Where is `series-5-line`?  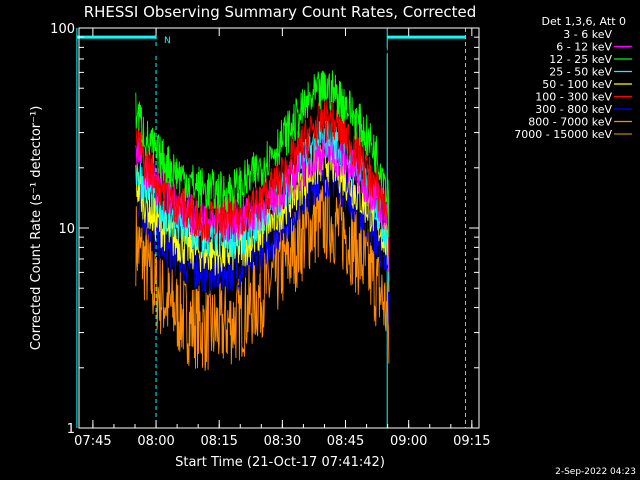 series-5-line is located at coordinates (262, 178).